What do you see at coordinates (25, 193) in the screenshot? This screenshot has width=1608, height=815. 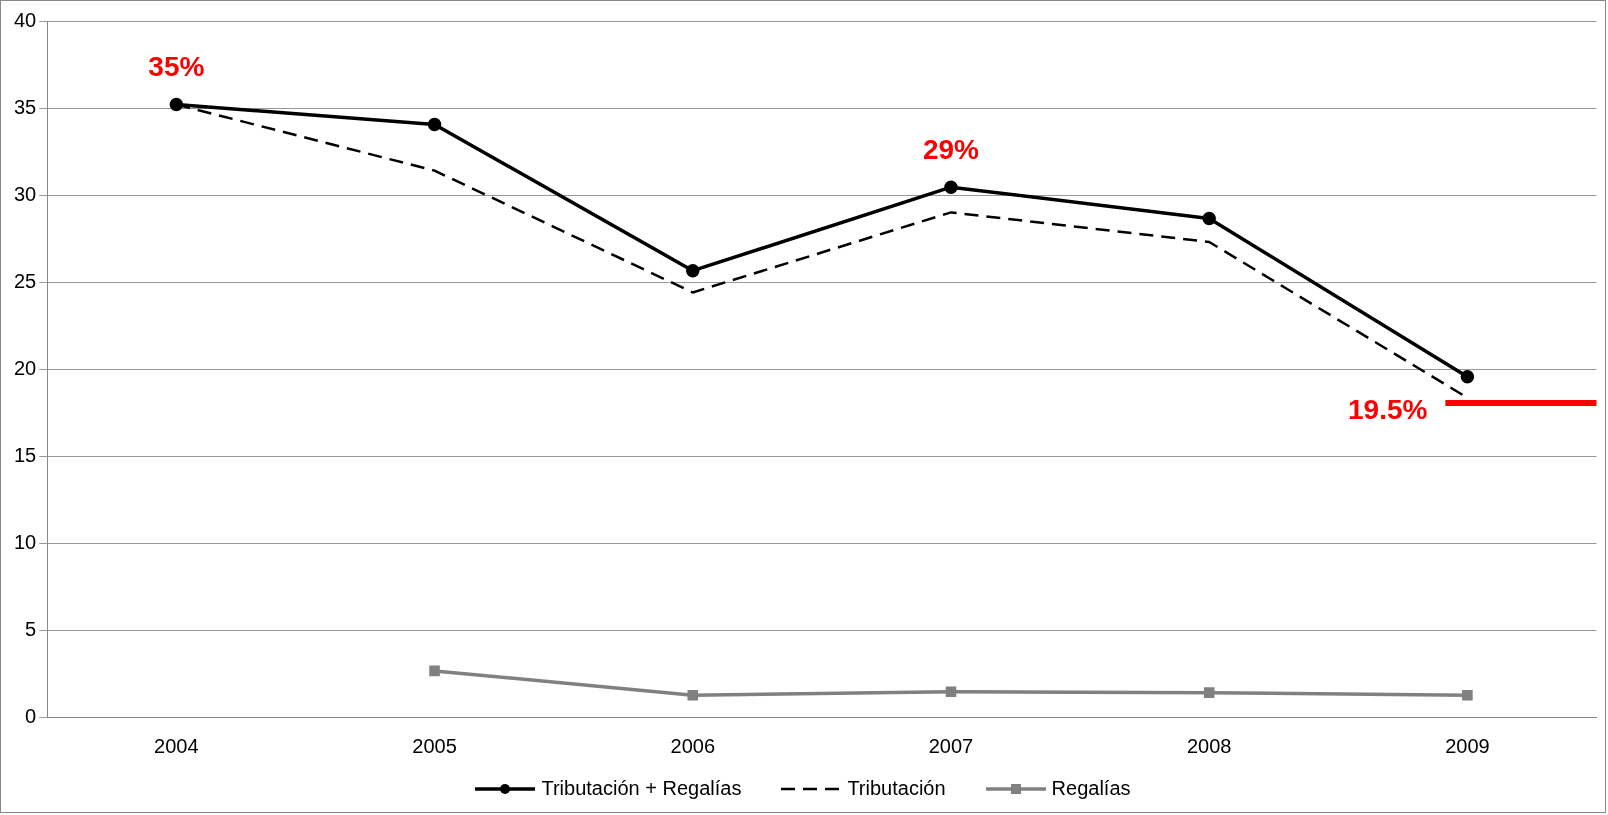 I see `y-tick-label: 30` at bounding box center [25, 193].